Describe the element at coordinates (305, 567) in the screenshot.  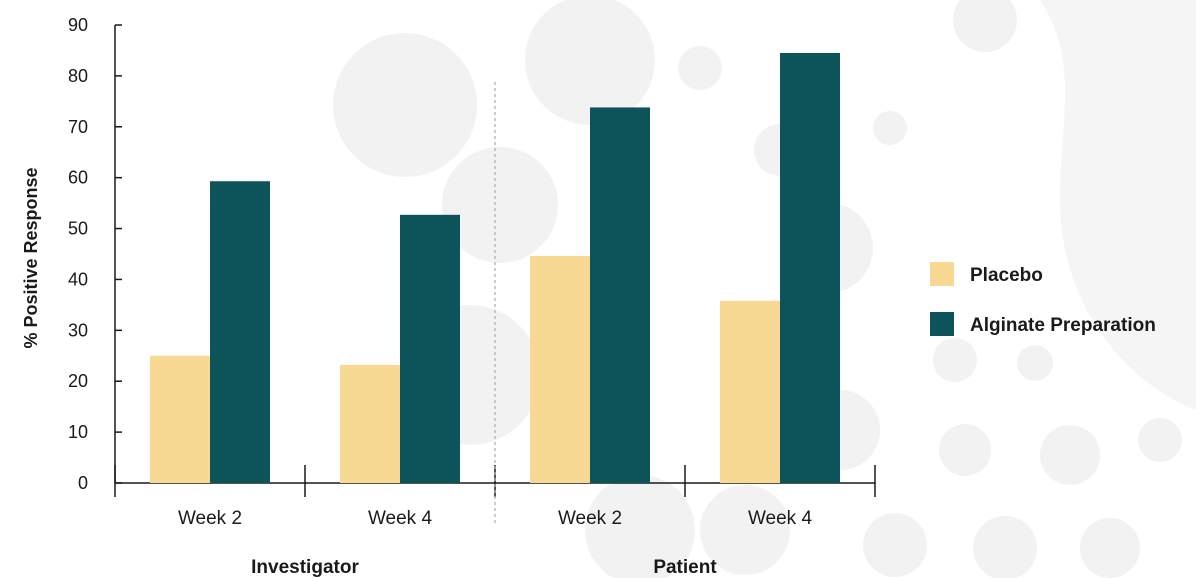
I see `group-label: Investigator` at that location.